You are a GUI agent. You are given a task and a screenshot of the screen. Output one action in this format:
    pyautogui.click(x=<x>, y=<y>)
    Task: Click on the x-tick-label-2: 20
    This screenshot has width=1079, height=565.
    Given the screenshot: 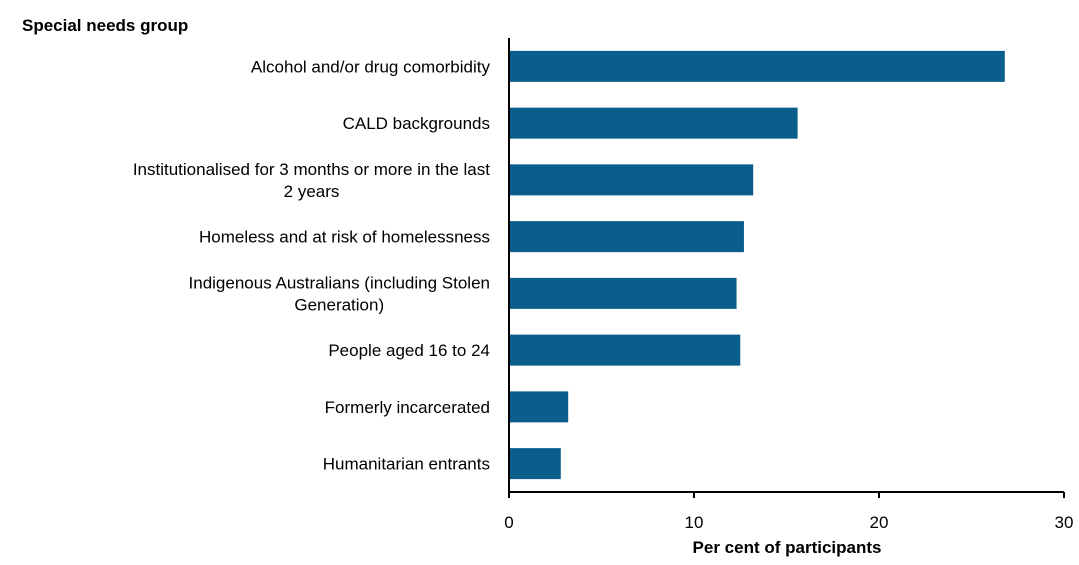 What is the action you would take?
    pyautogui.click(x=879, y=522)
    